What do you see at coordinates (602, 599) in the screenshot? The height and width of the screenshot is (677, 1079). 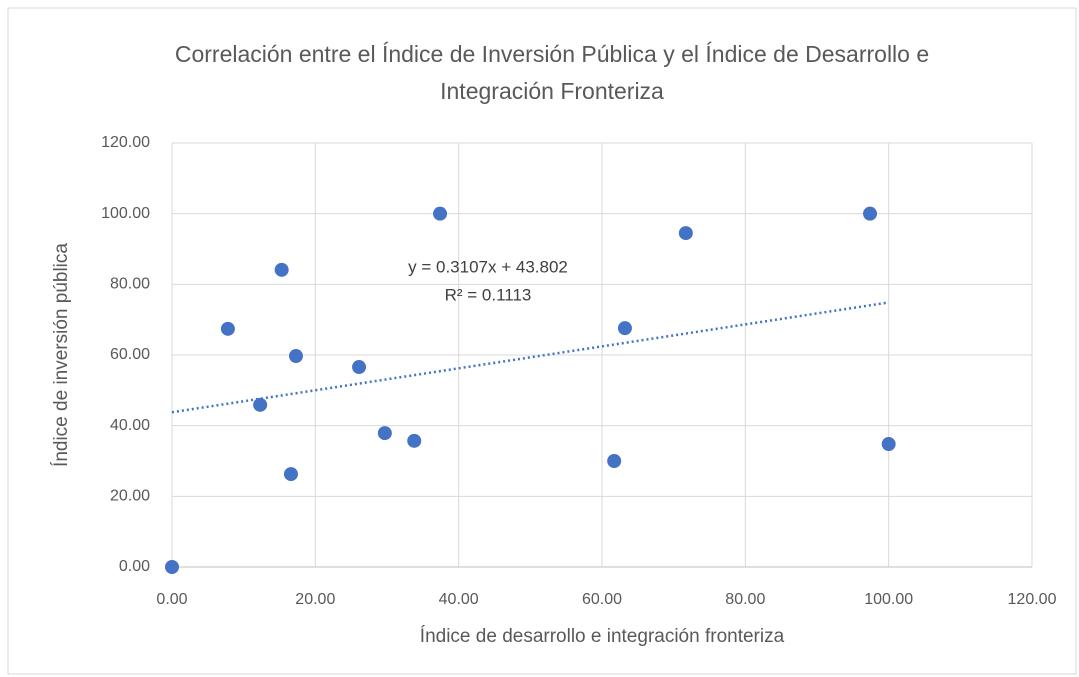 I see `x-tick-label: 60.00` at bounding box center [602, 599].